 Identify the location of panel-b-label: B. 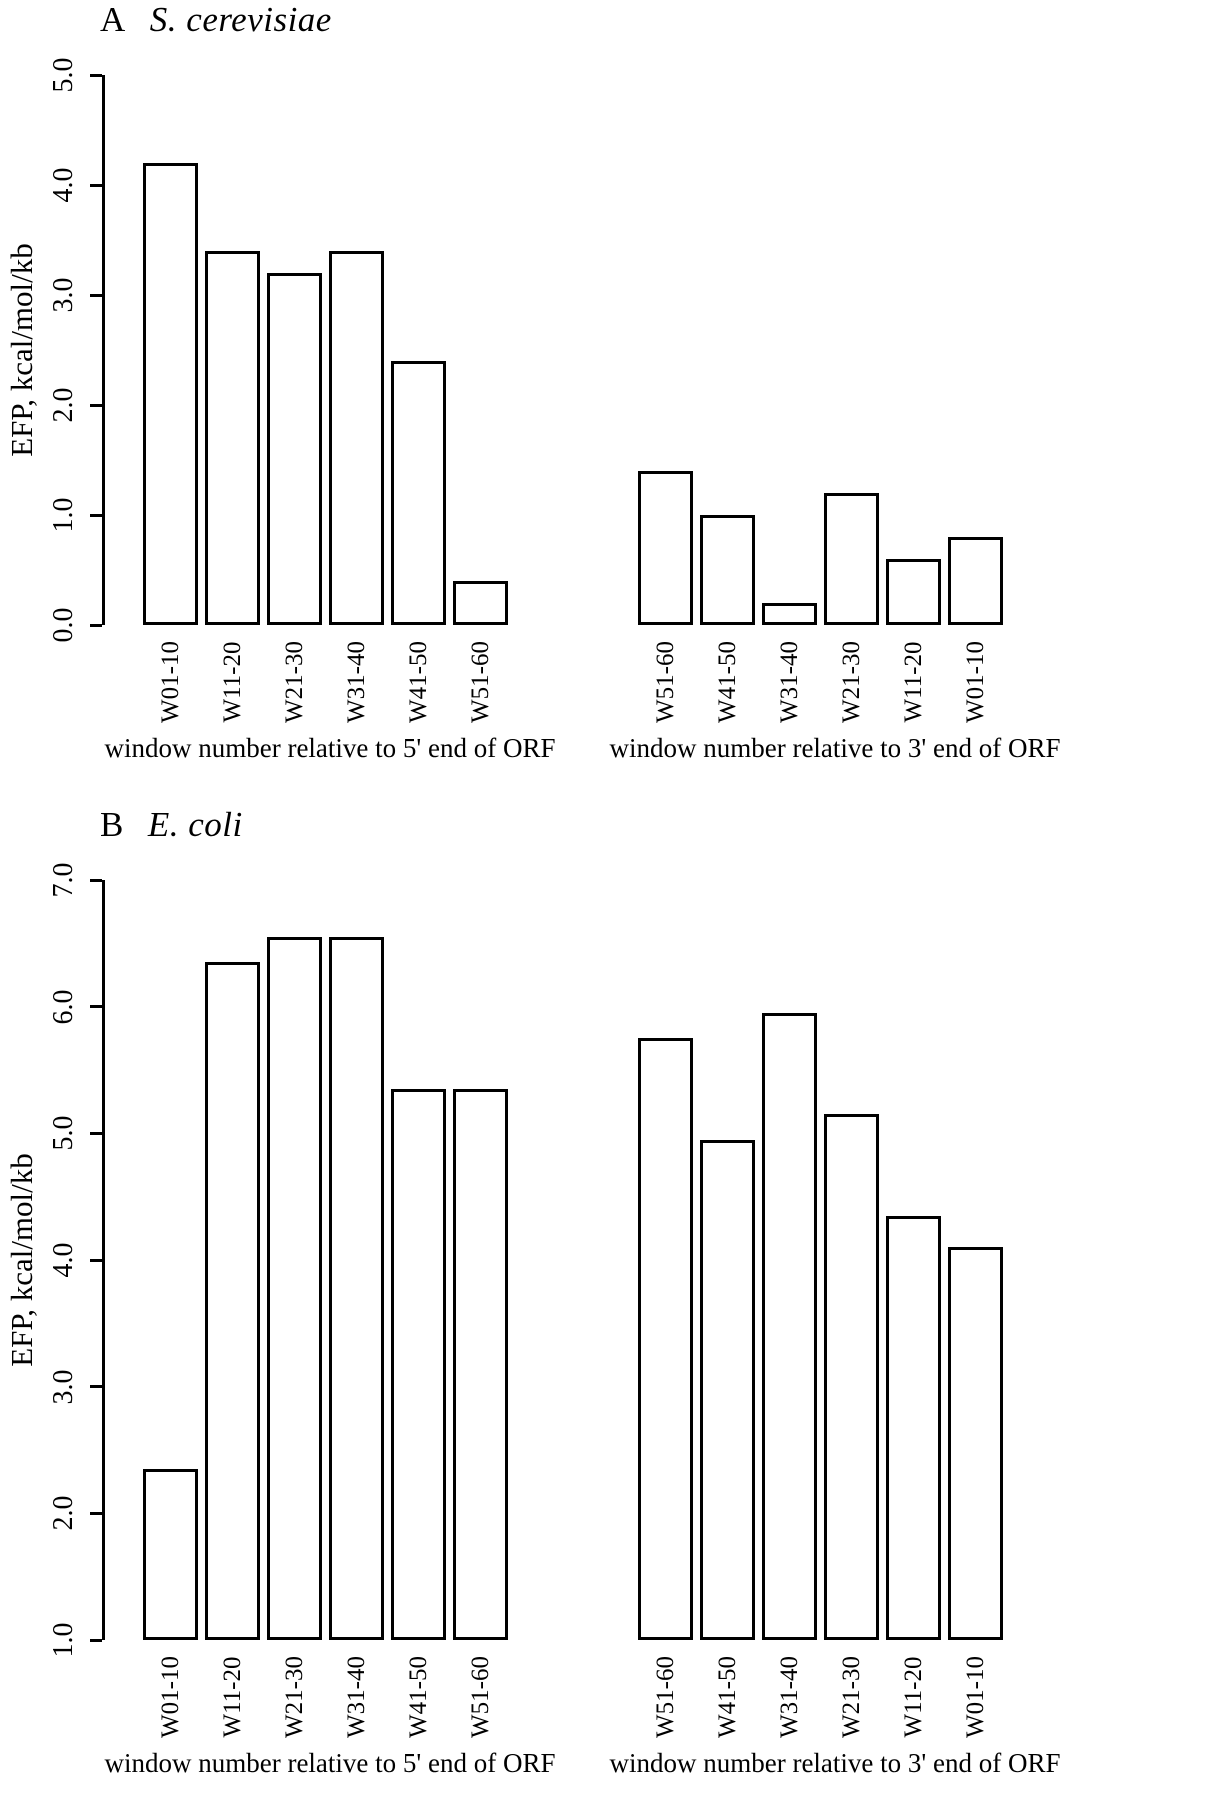
(112, 824).